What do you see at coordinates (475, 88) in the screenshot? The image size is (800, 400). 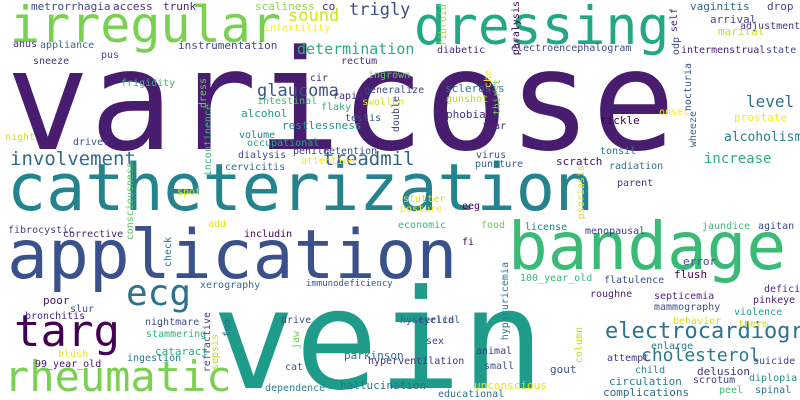 I see `cloud-word: sclerosis` at bounding box center [475, 88].